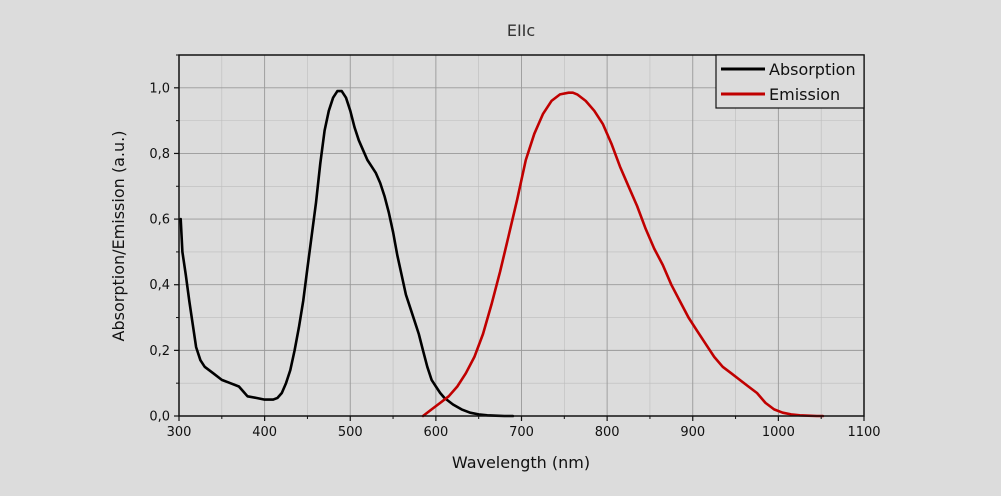 The image size is (1001, 496). What do you see at coordinates (159, 351) in the screenshot?
I see `y-tick-label: 0,2` at bounding box center [159, 351].